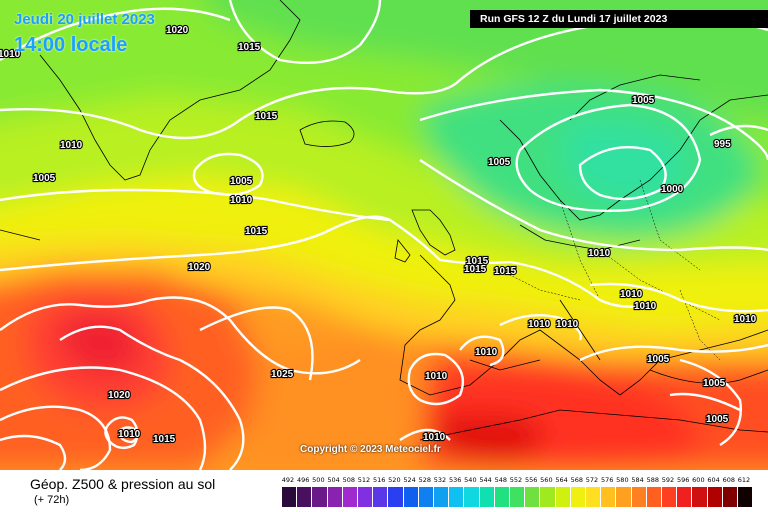  What do you see at coordinates (744, 480) in the screenshot?
I see `legend-value-label: 612` at bounding box center [744, 480].